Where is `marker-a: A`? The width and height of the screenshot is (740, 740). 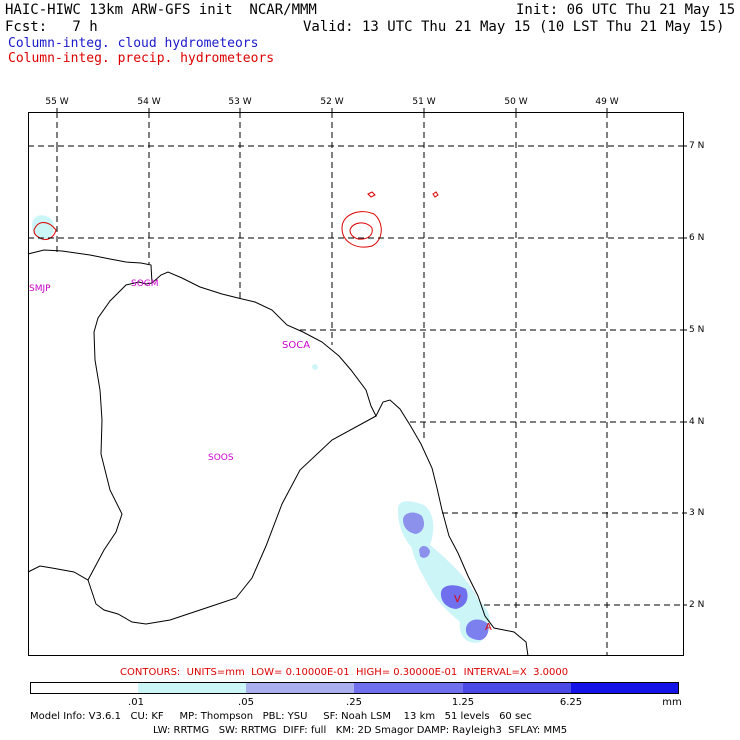
marker-a: A is located at coordinates (488, 627).